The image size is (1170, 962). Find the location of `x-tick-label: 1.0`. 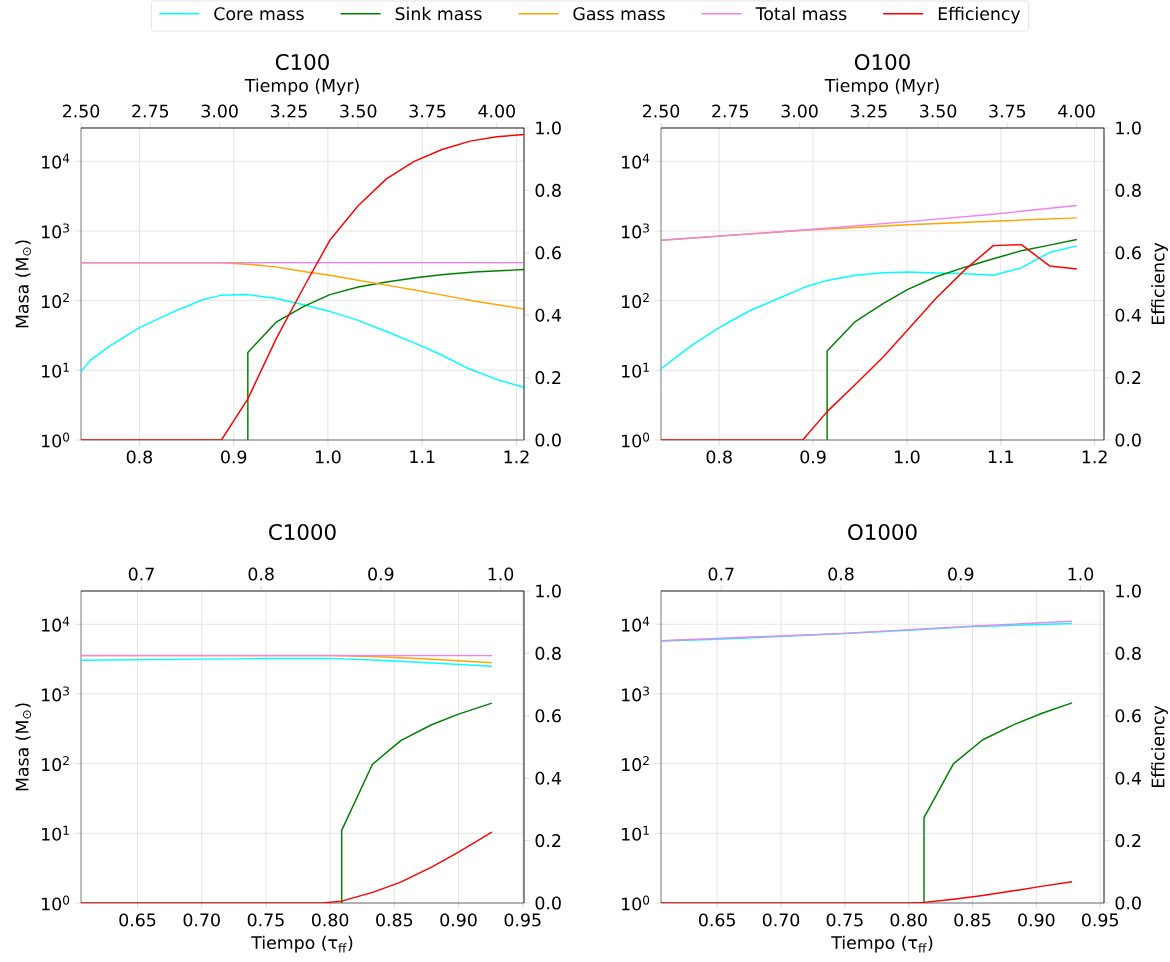

x-tick-label: 1.0 is located at coordinates (907, 457).